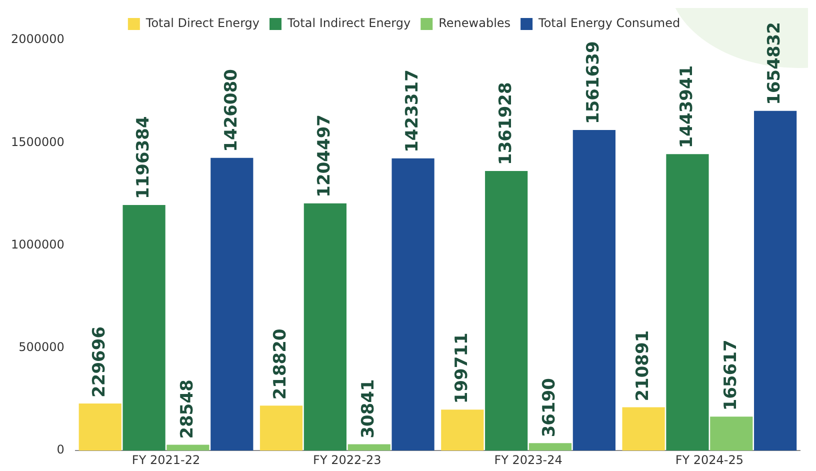 Image resolution: width=816 pixels, height=471 pixels. What do you see at coordinates (100, 362) in the screenshot?
I see `data-label: 229696` at bounding box center [100, 362].